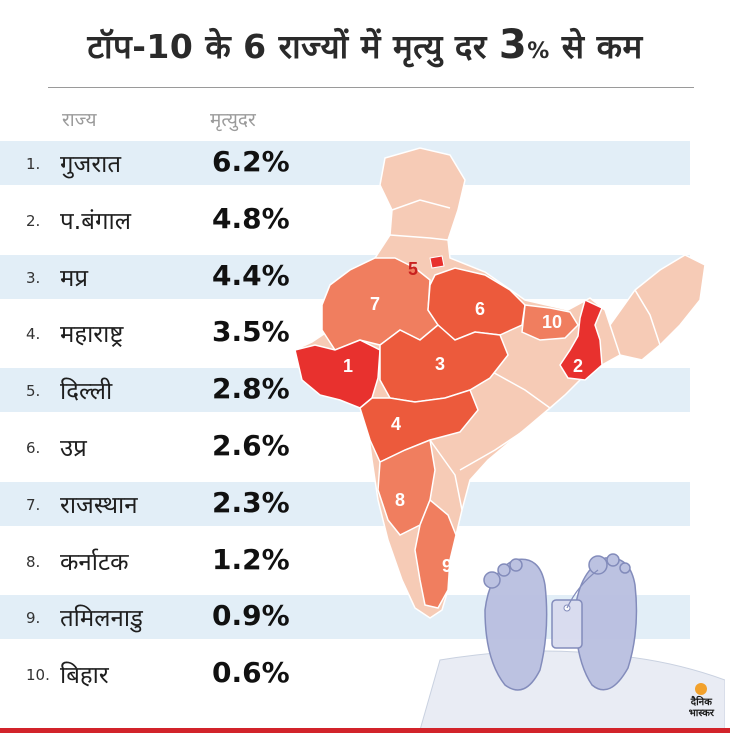  Describe the element at coordinates (345, 503) in the screenshot. I see `table-row: 7. राजस्थान 2.3%` at that location.